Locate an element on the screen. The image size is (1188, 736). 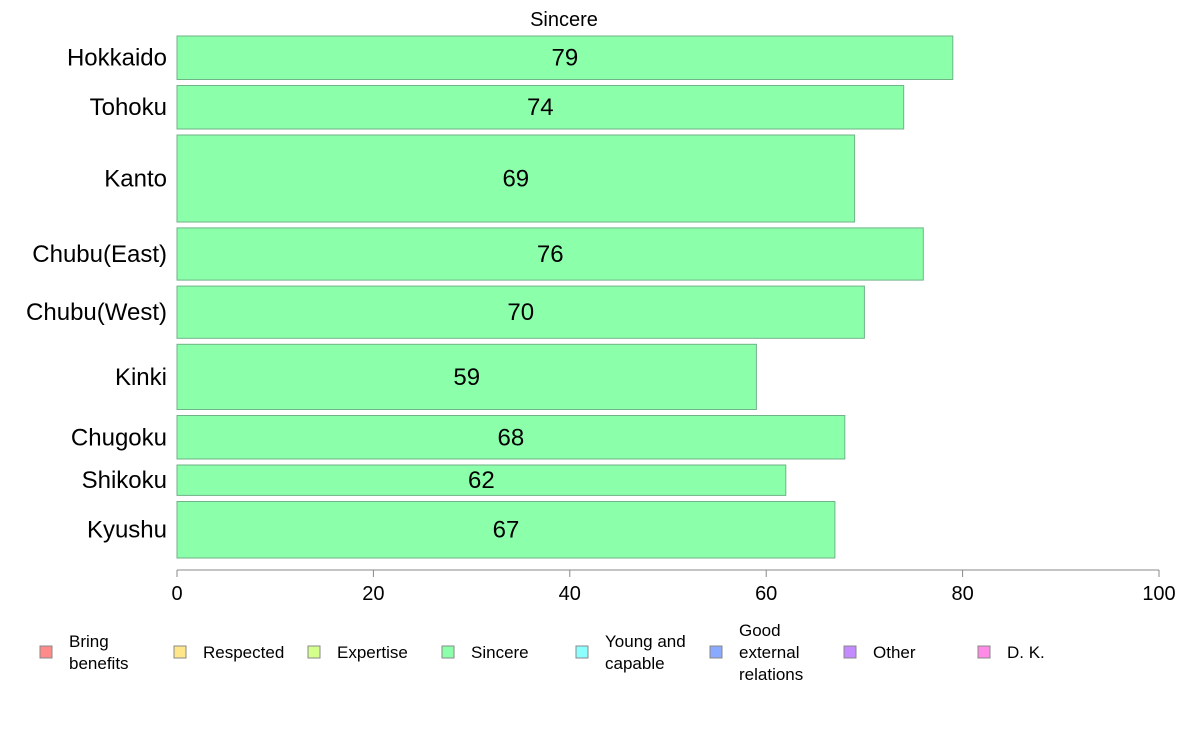
category-label: Chubu(West) is located at coordinates (96, 312).